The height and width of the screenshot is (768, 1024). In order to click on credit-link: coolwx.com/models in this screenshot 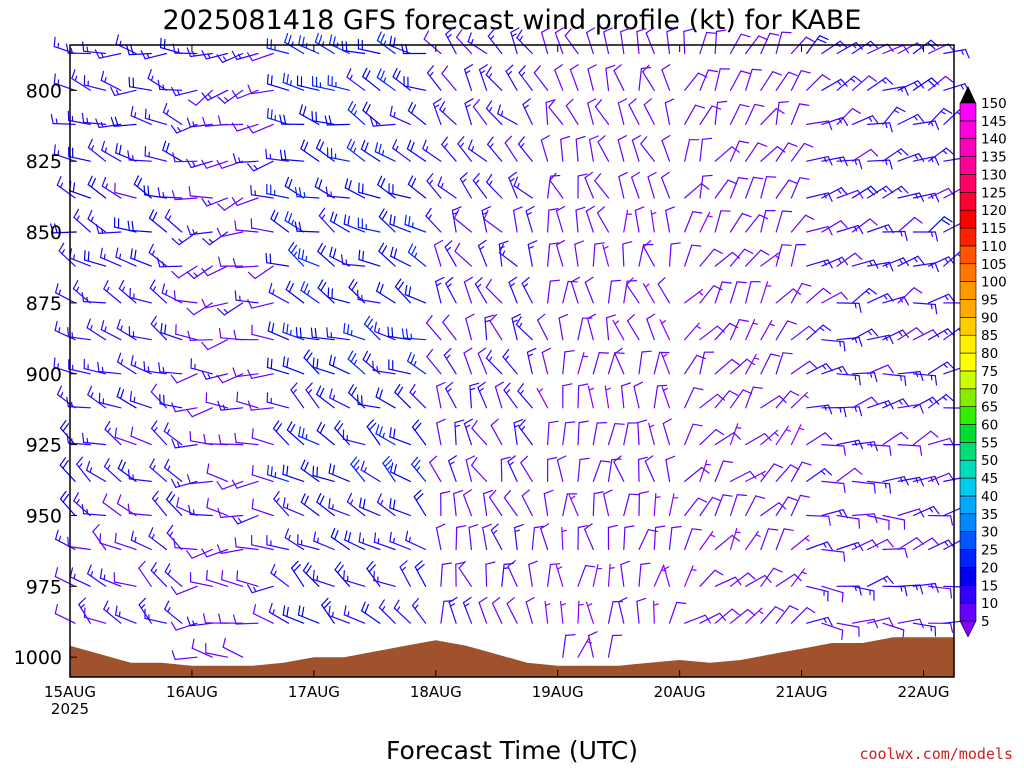, I will do `click(936, 754)`.